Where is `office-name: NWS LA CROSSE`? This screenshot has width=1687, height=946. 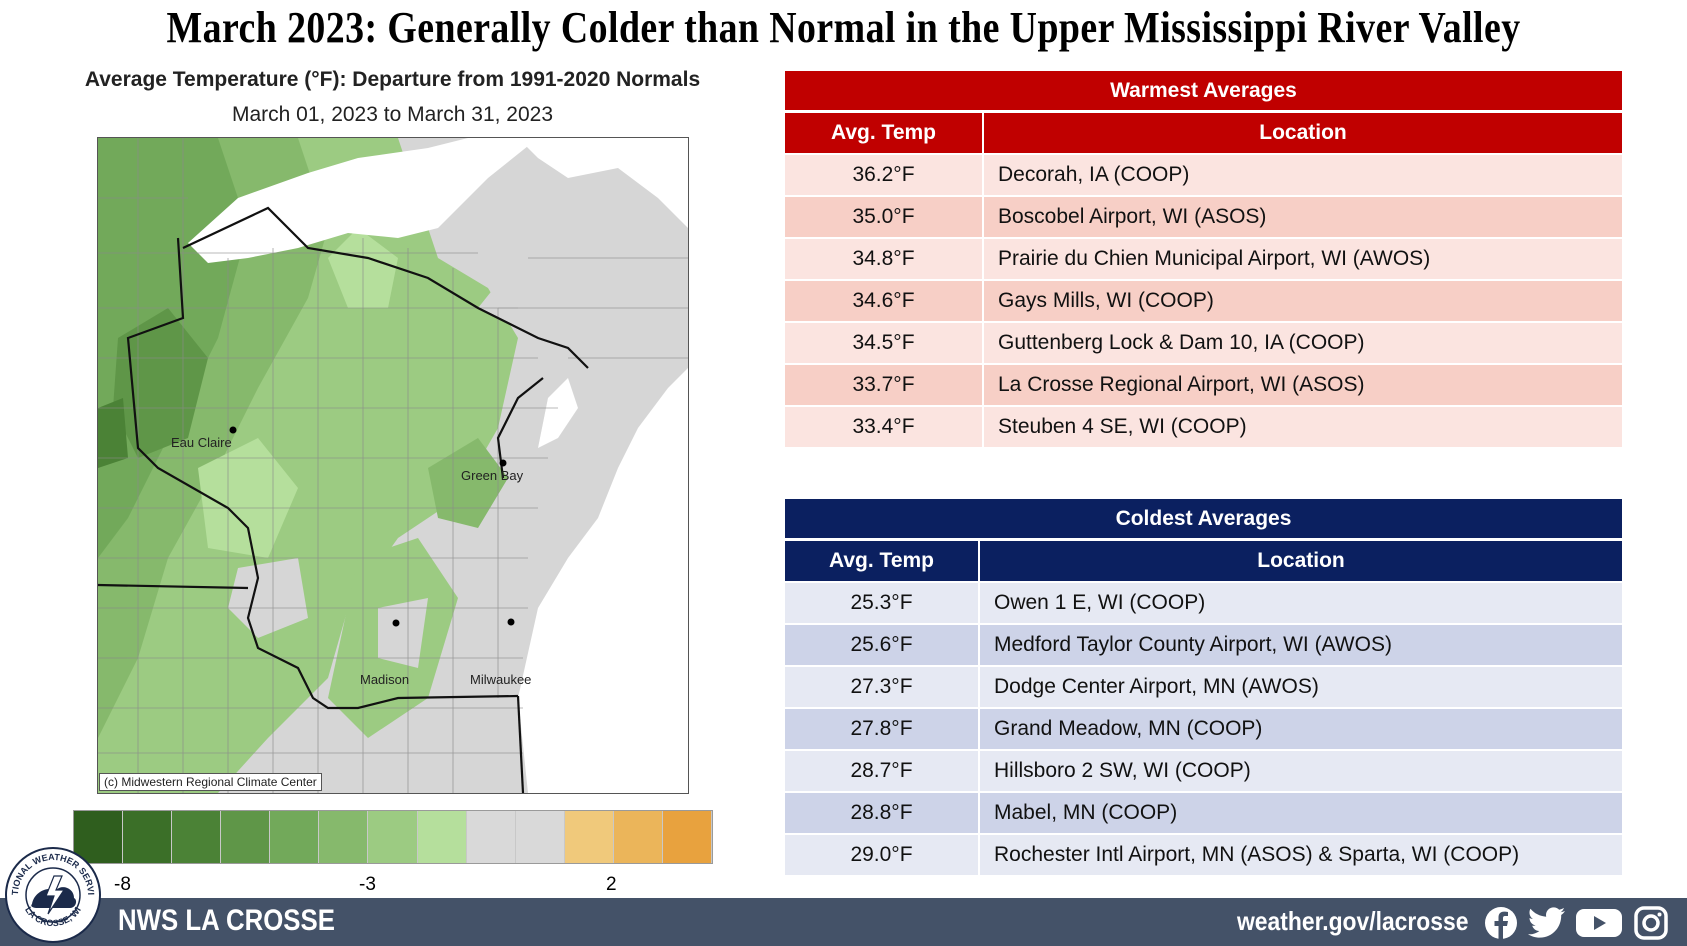 office-name: NWS LA CROSSE is located at coordinates (226, 920).